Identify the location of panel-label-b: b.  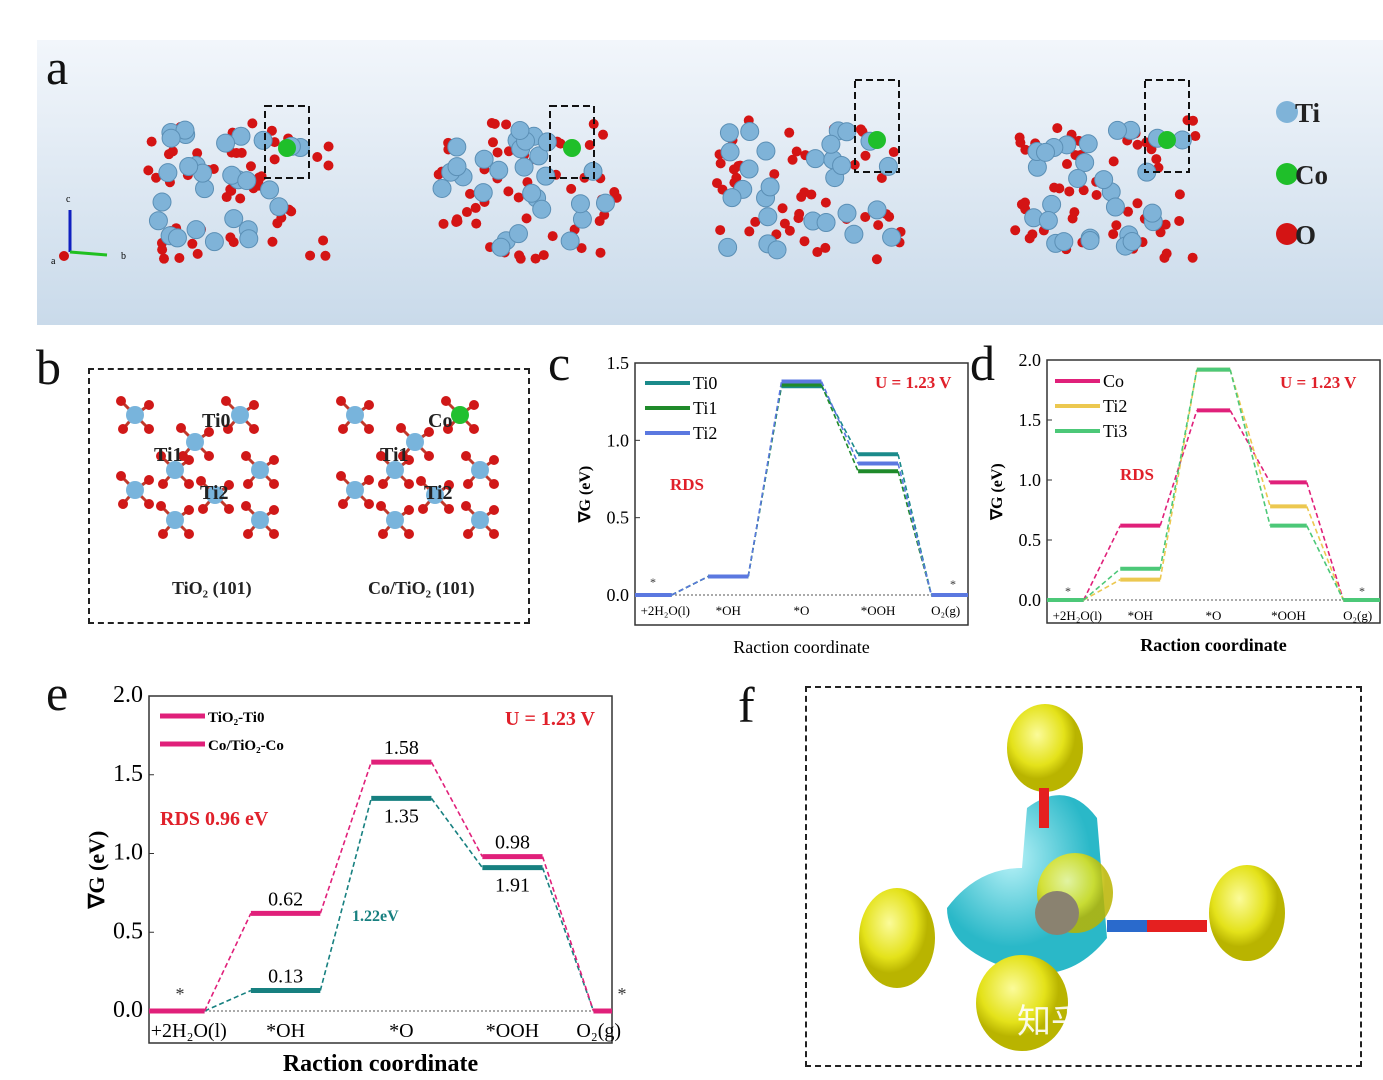
(48, 367).